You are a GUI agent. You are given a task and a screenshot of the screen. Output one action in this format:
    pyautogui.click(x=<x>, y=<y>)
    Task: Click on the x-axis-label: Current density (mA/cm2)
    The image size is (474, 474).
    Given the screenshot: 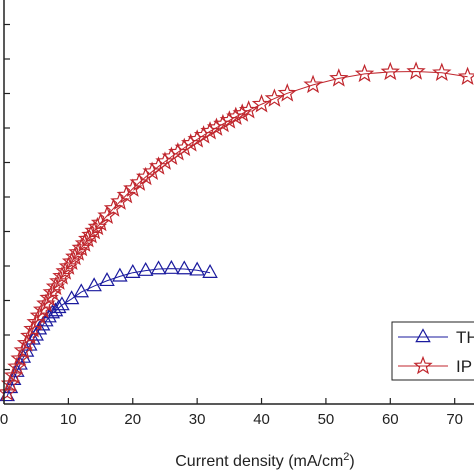 What is the action you would take?
    pyautogui.click(x=265, y=460)
    